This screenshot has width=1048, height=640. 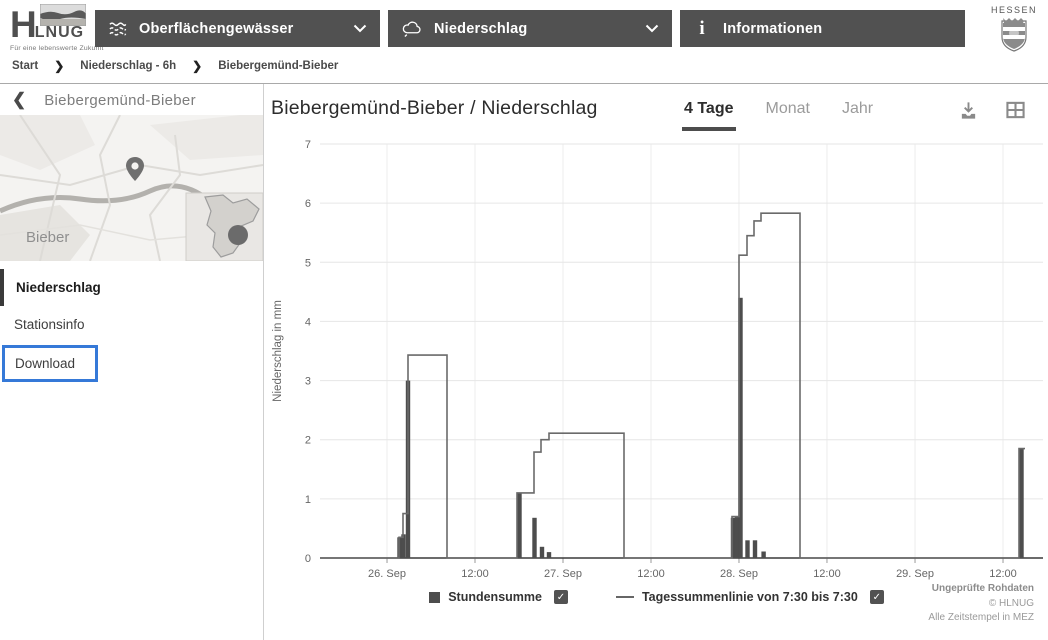 I want to click on breadcrumb-start: Start, so click(x=25, y=66).